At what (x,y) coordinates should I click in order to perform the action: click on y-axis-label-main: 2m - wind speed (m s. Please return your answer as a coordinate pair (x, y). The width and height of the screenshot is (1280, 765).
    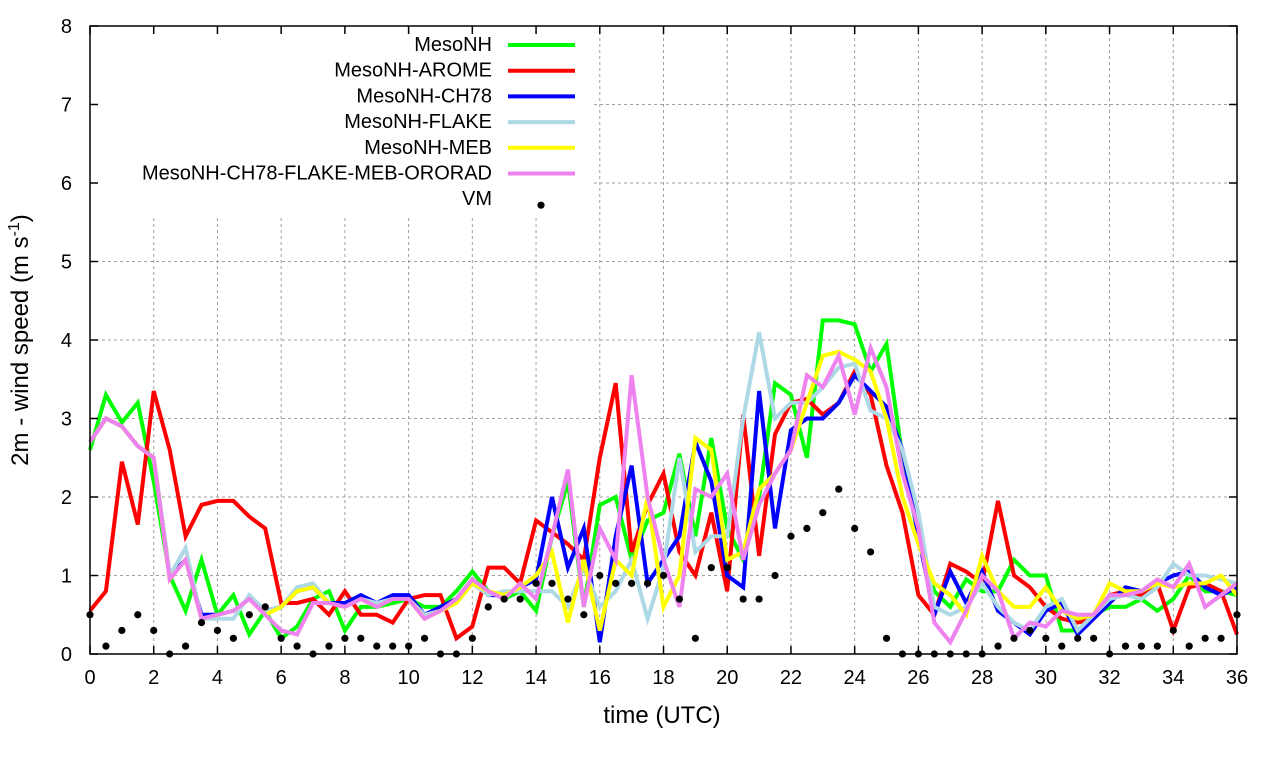
    Looking at the image, I should click on (20, 350).